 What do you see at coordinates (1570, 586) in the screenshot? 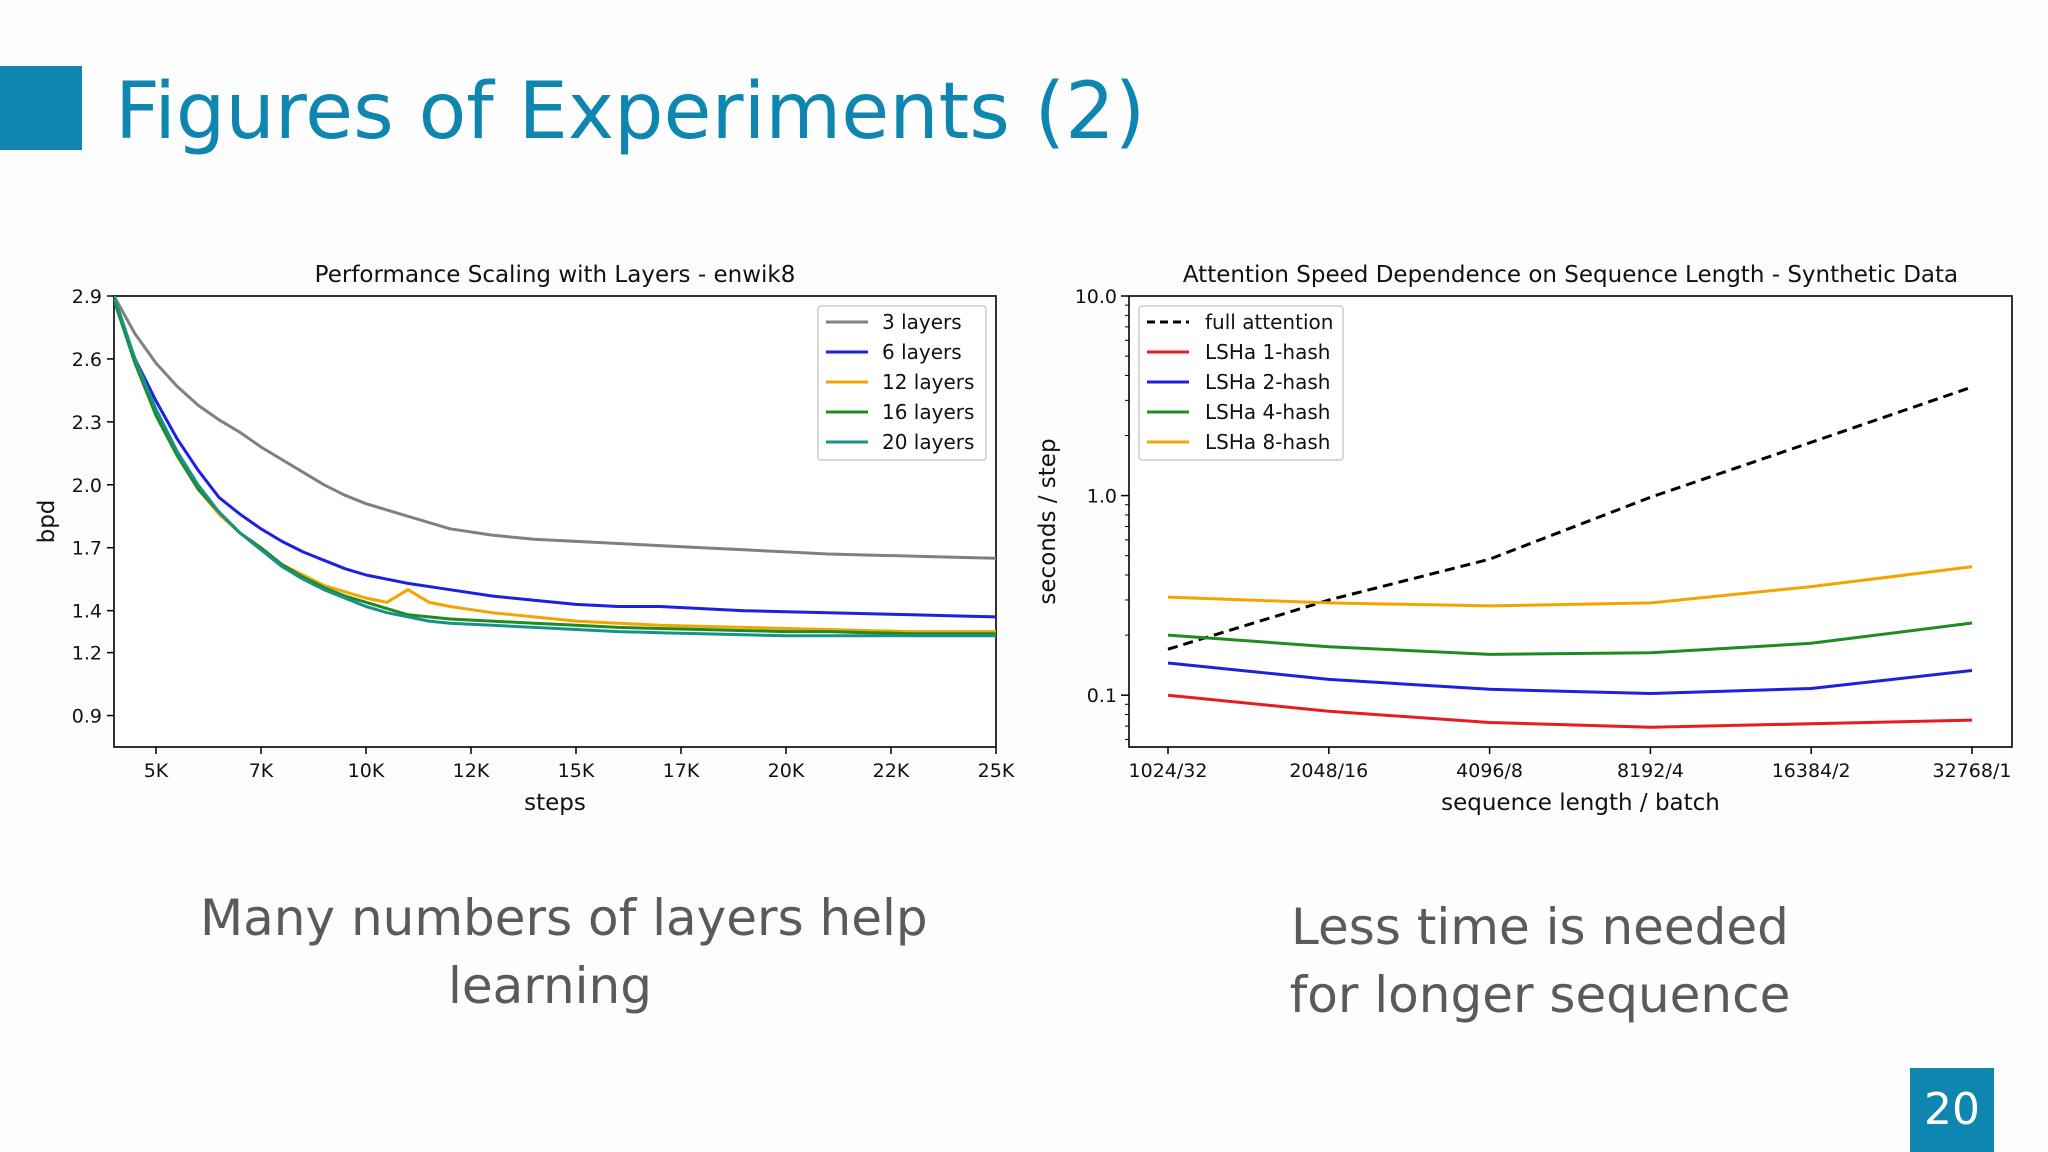
I see `series-line-lsha-8-hash` at bounding box center [1570, 586].